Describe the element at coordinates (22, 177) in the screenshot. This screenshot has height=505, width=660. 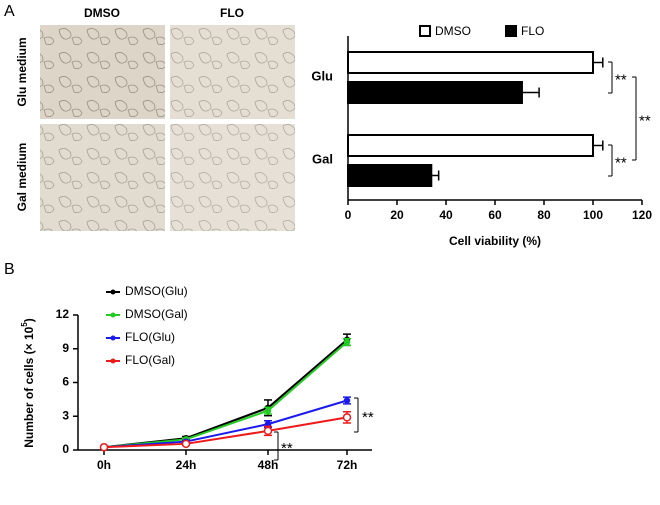
I see `row-label: Gal medium` at that location.